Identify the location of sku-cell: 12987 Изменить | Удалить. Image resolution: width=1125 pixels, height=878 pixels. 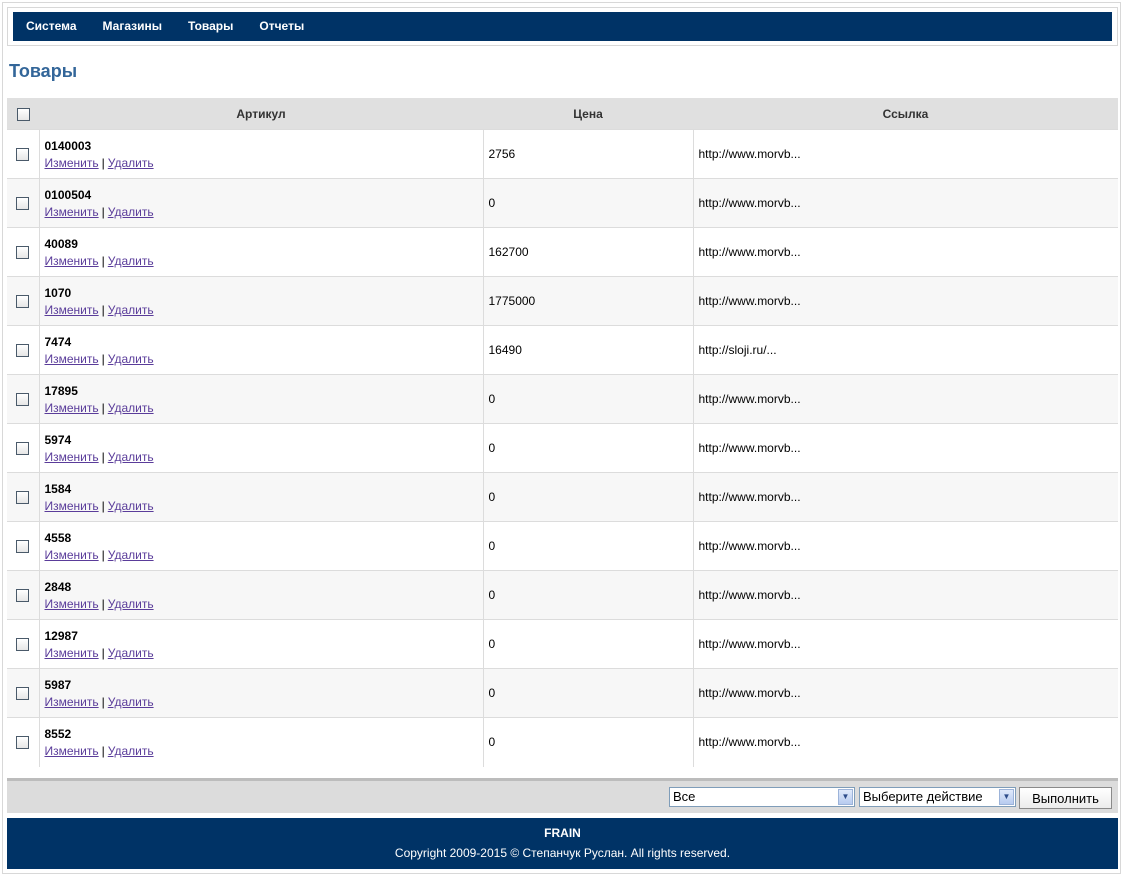
(260, 644).